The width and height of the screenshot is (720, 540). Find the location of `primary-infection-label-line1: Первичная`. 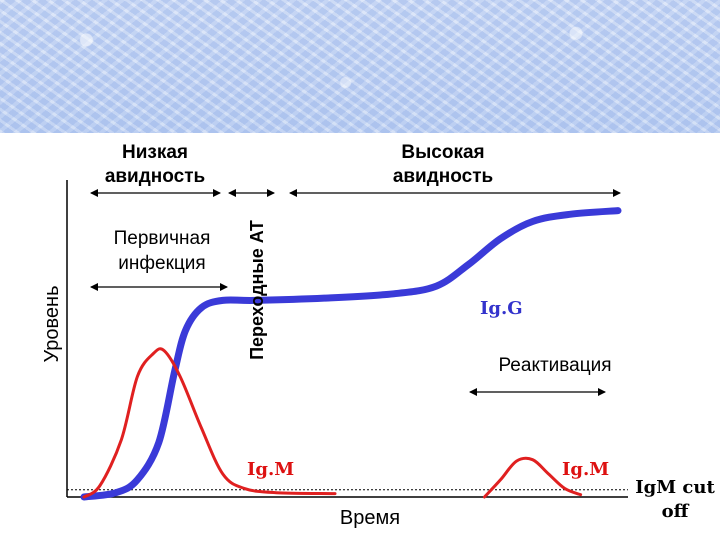

primary-infection-label-line1: Первичная is located at coordinates (162, 238).